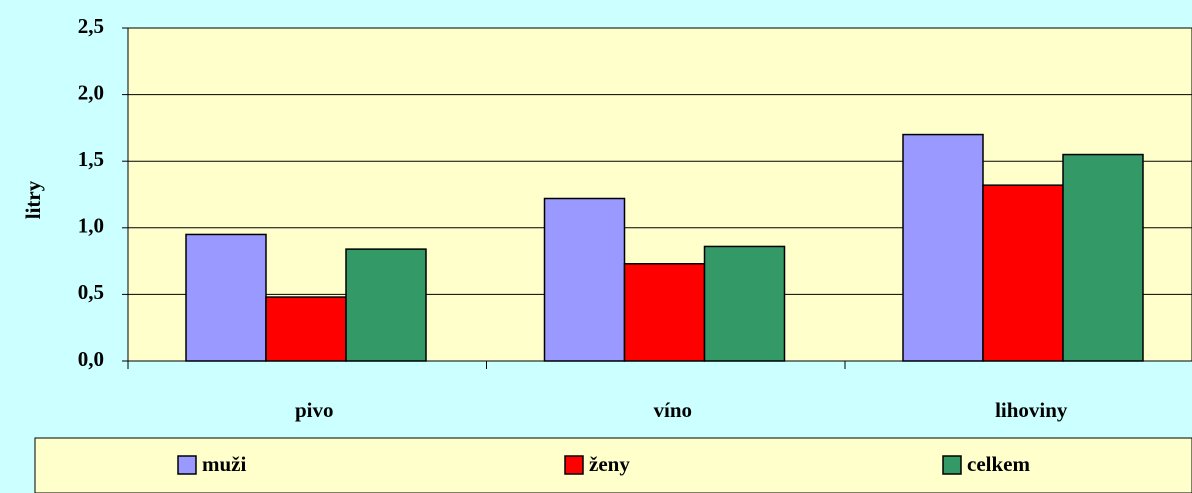  What do you see at coordinates (91, 226) in the screenshot?
I see `y-tick-label: 1,0` at bounding box center [91, 226].